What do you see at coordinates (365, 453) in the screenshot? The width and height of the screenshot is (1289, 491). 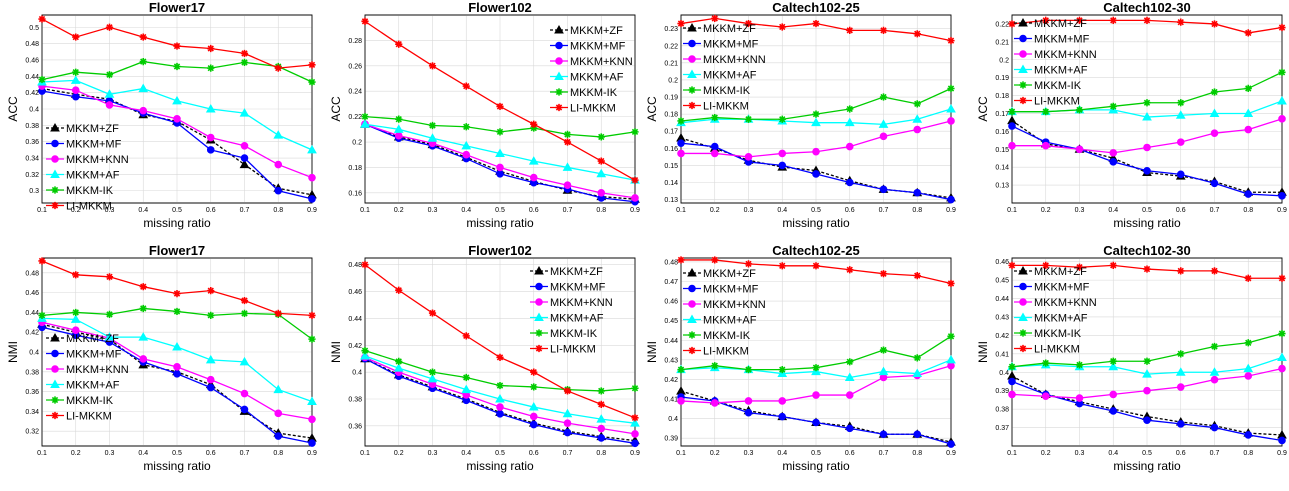 I see `x-tick-label: 0.1` at bounding box center [365, 453].